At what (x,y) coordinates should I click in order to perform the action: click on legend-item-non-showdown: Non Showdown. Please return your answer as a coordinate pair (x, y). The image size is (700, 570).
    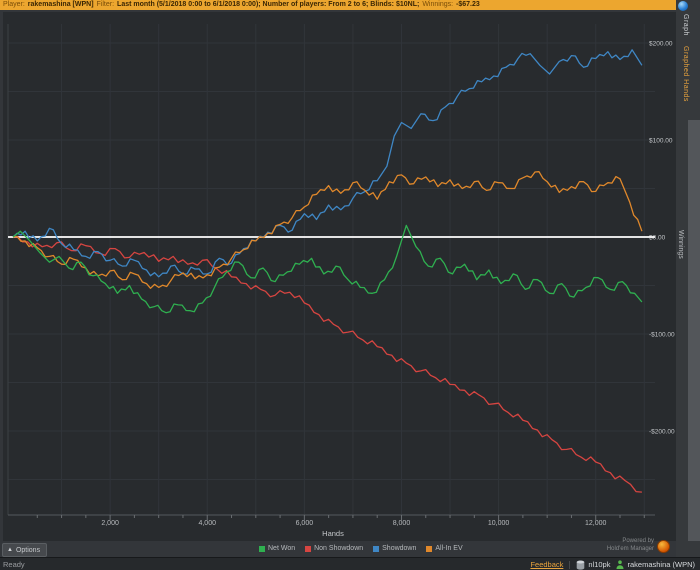
    Looking at the image, I should click on (334, 548).